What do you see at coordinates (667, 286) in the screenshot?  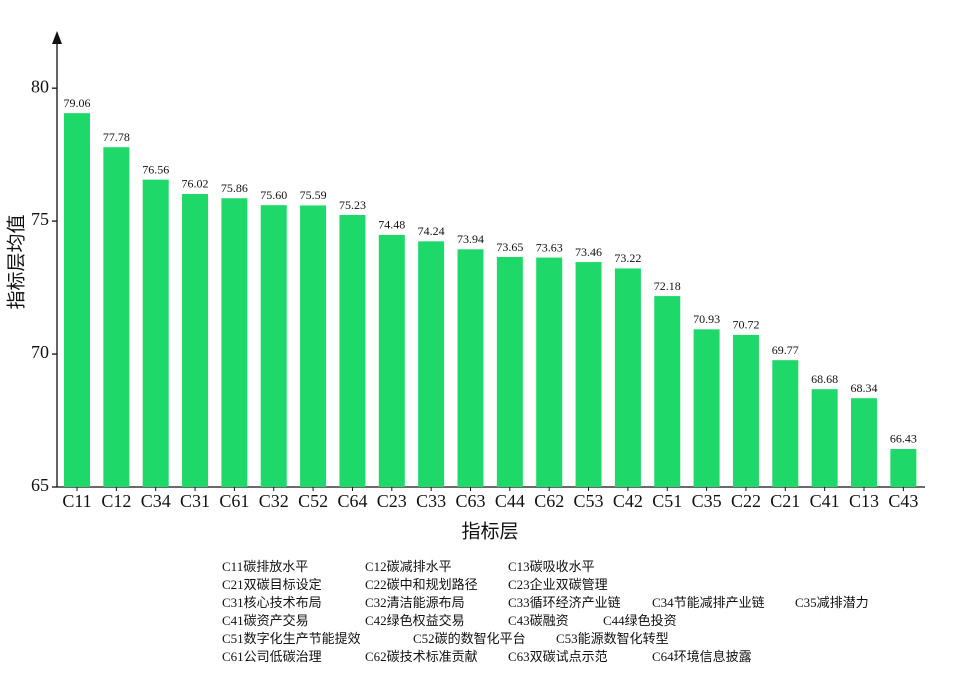 I see `value-label: 72.18` at bounding box center [667, 286].